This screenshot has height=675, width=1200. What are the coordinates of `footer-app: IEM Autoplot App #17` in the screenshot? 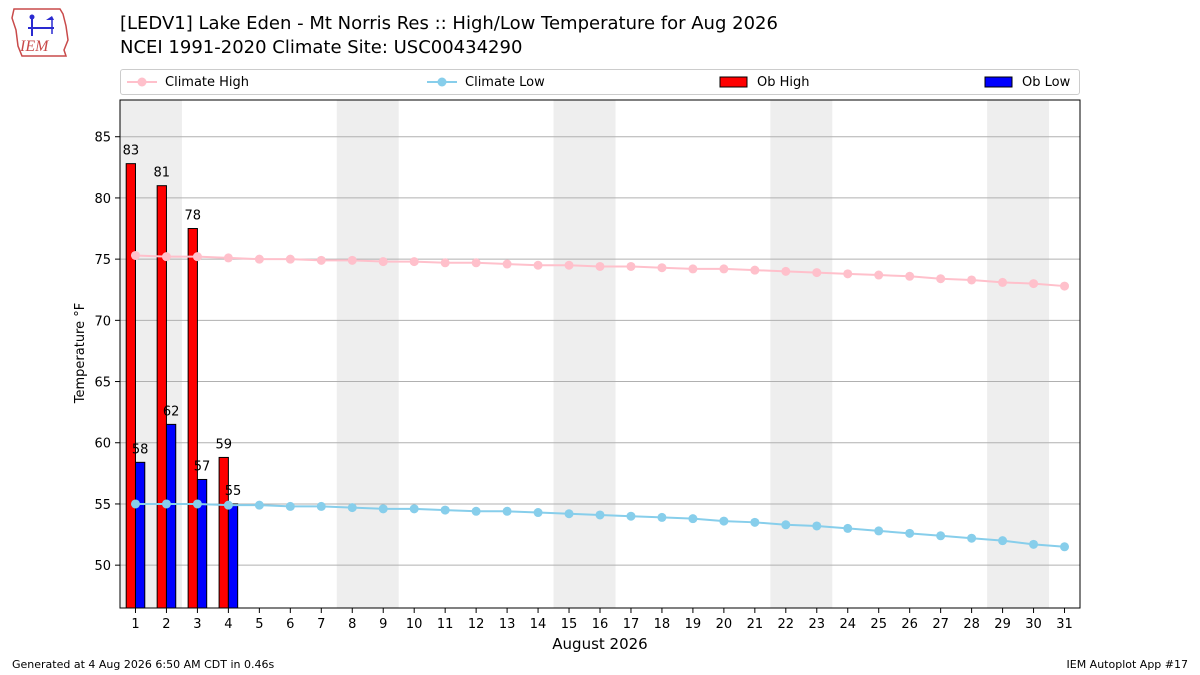 It's located at (1127, 664).